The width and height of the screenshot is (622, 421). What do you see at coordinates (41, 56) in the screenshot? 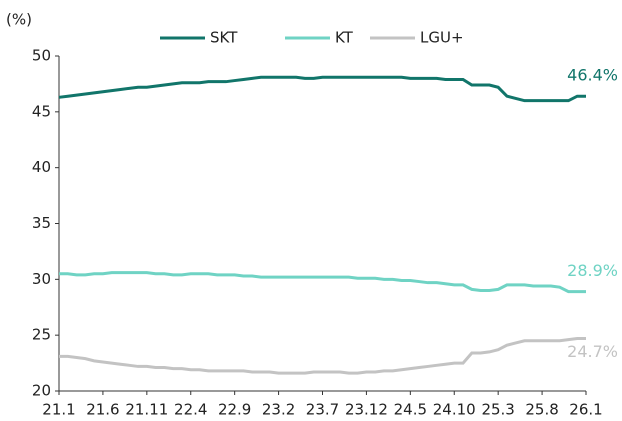
I see `y-tick-label: 50` at bounding box center [41, 56].